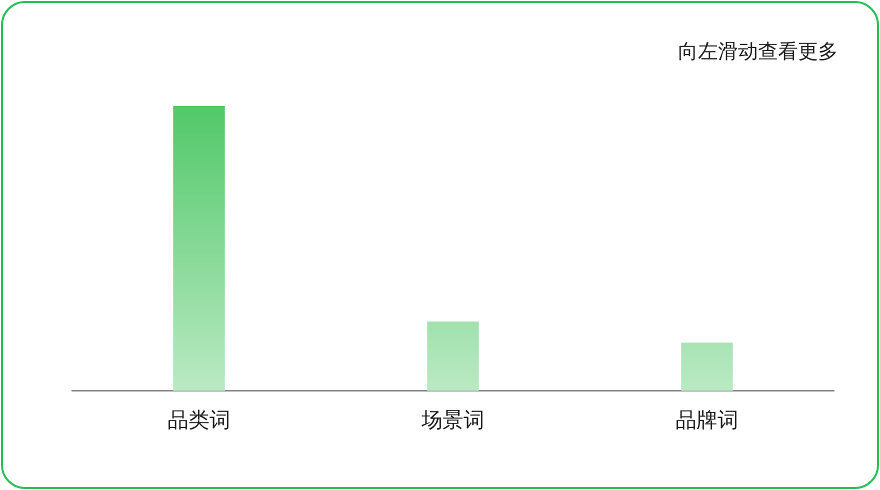 The image size is (880, 490). What do you see at coordinates (452, 420) in the screenshot?
I see `x-tick-label: 场景词` at bounding box center [452, 420].